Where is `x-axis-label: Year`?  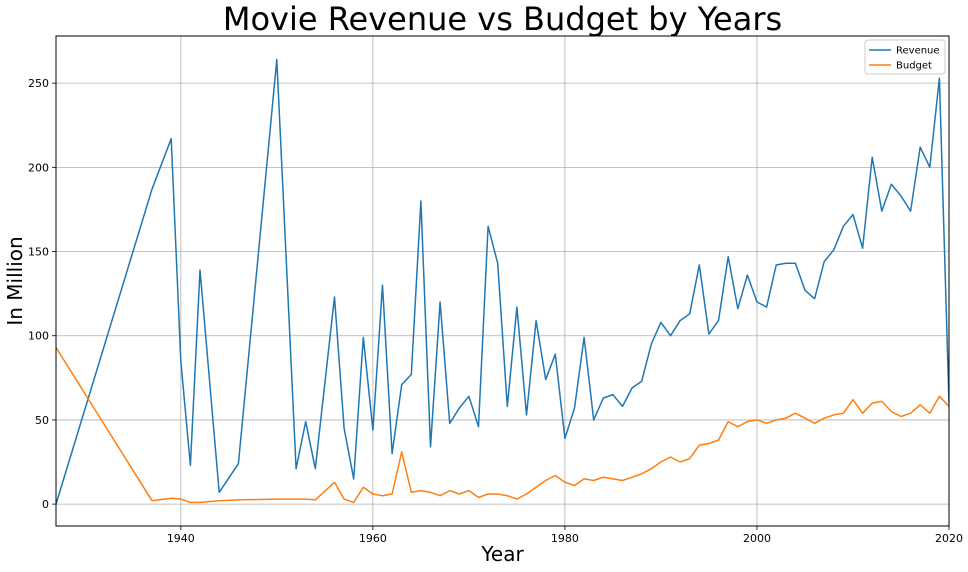 x-axis-label: Year is located at coordinates (502, 554).